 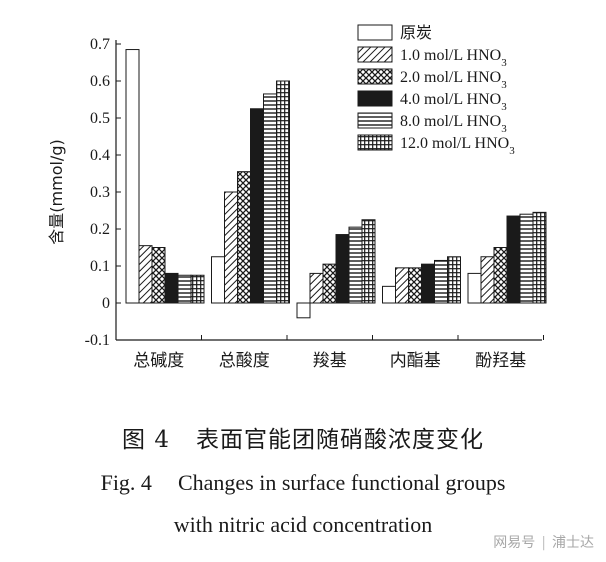 What do you see at coordinates (457, 146) in the screenshot?
I see `legend-label: 12.0 mol/L HNO3` at bounding box center [457, 146].